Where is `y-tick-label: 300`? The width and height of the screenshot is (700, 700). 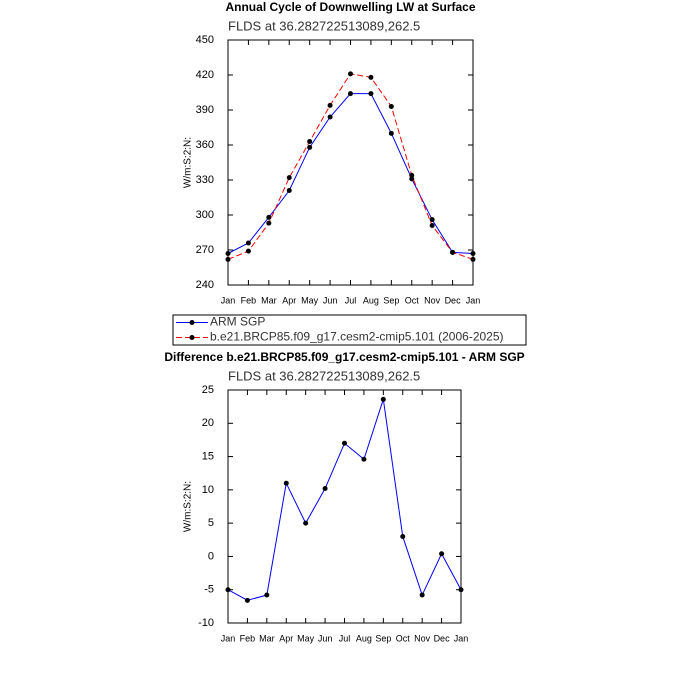 y-tick-label: 300 is located at coordinates (205, 215).